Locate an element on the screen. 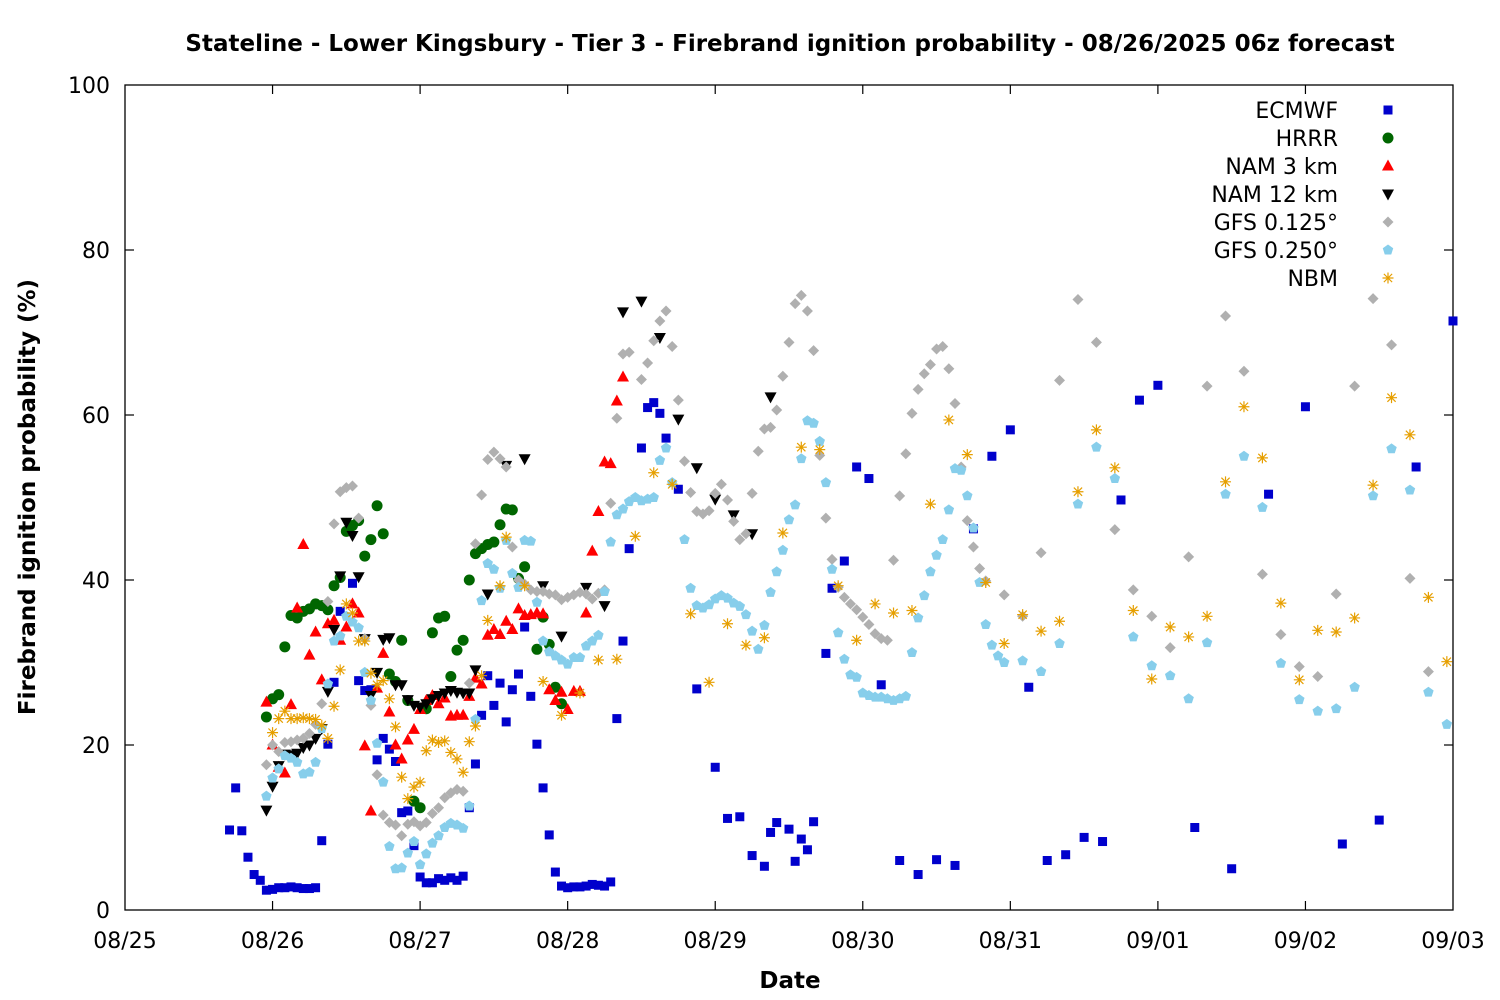 The image size is (1500, 1000). x-tick-label: 08/28 is located at coordinates (567, 941).